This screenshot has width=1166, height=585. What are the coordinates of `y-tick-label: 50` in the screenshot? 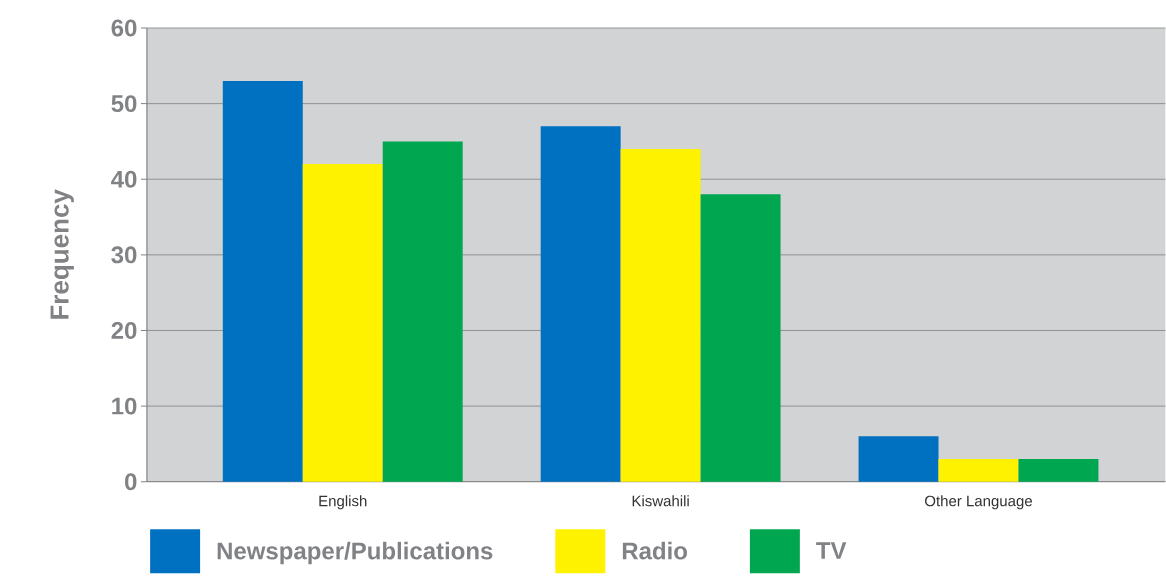 It's located at (124, 104).